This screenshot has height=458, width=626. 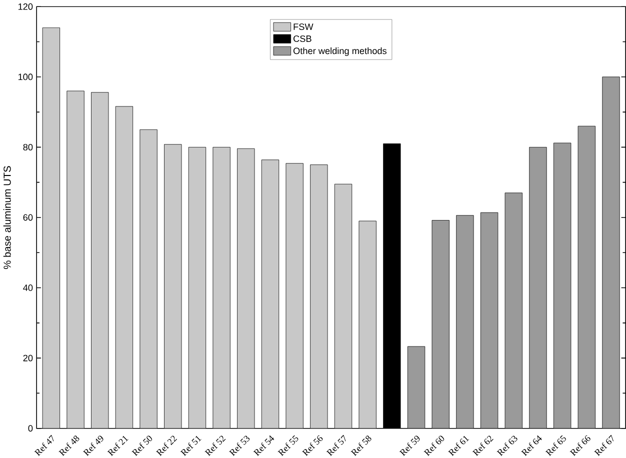 What do you see at coordinates (483, 446) in the screenshot?
I see `x-tick-label: Ref 62` at bounding box center [483, 446].